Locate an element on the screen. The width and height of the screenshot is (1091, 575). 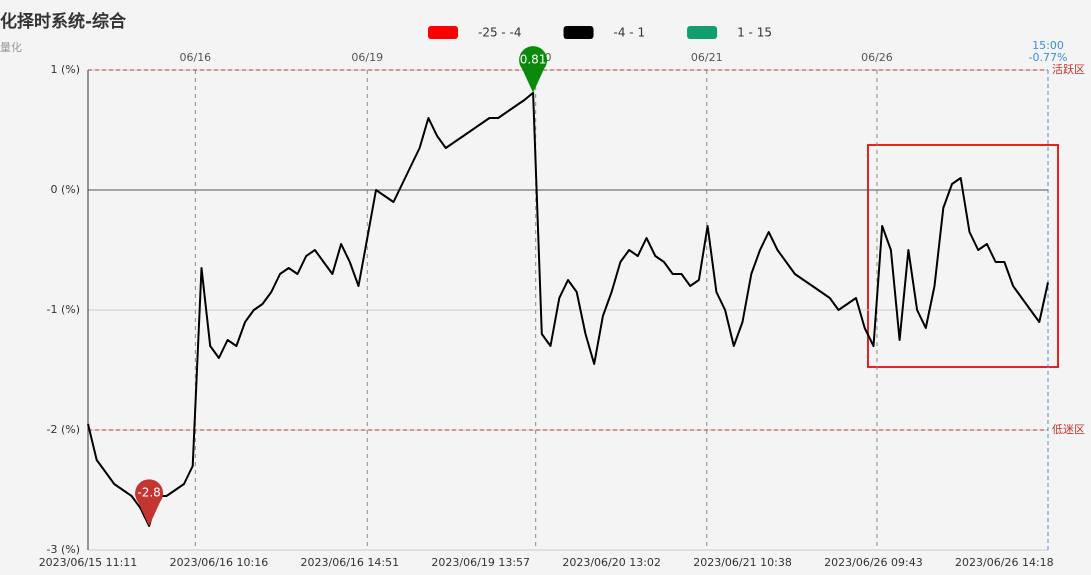
top-axis-label: 06/21 is located at coordinates (707, 57).